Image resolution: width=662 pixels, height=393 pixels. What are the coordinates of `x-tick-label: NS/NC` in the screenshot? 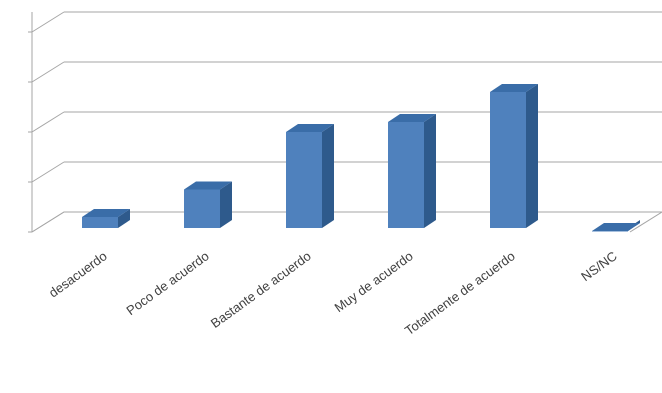 It's located at (599, 266).